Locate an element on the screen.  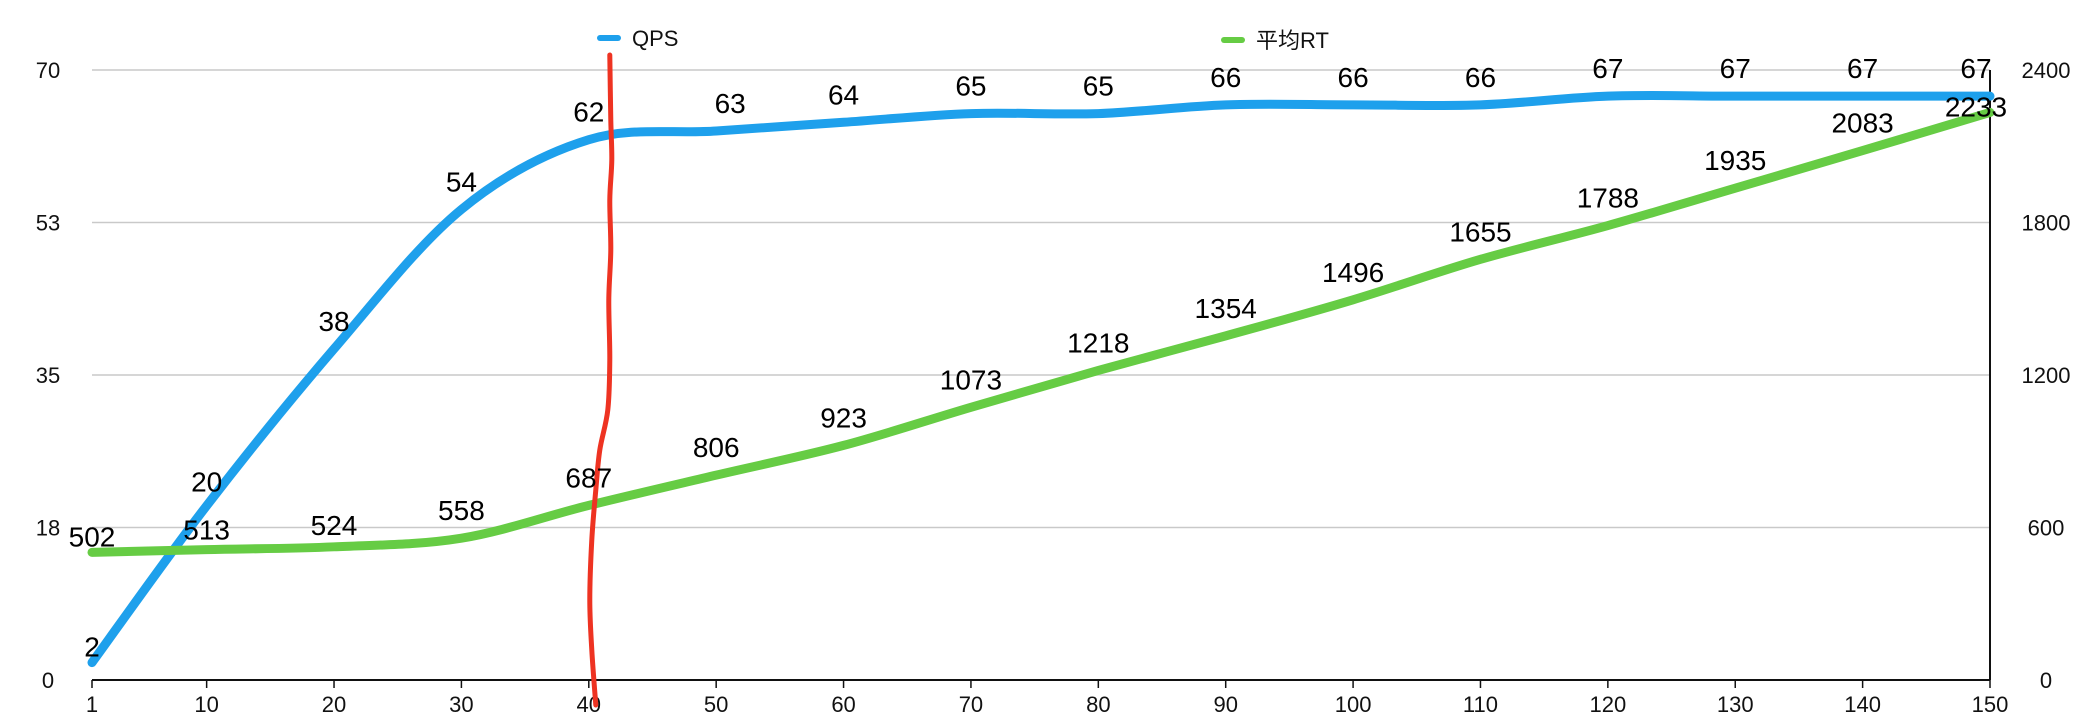
annotation is located at coordinates (601, 380).